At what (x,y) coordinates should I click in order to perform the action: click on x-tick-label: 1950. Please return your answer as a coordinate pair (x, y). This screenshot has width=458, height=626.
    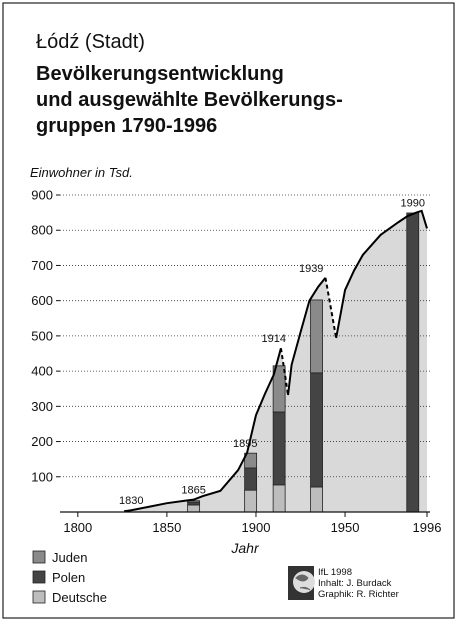
    Looking at the image, I should click on (345, 527).